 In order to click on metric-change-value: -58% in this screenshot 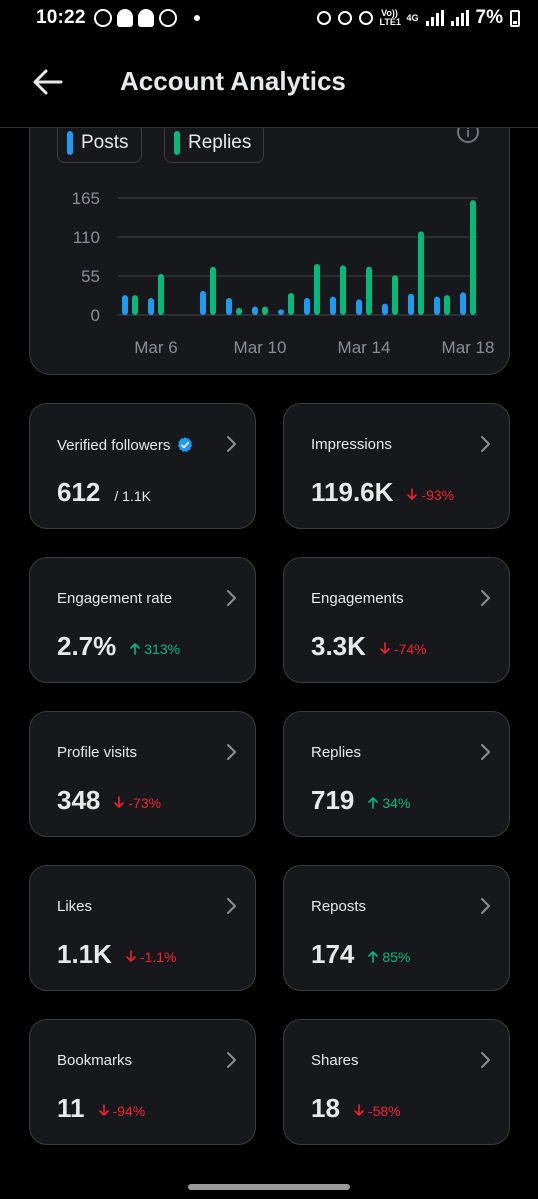, I will do `click(384, 1110)`.